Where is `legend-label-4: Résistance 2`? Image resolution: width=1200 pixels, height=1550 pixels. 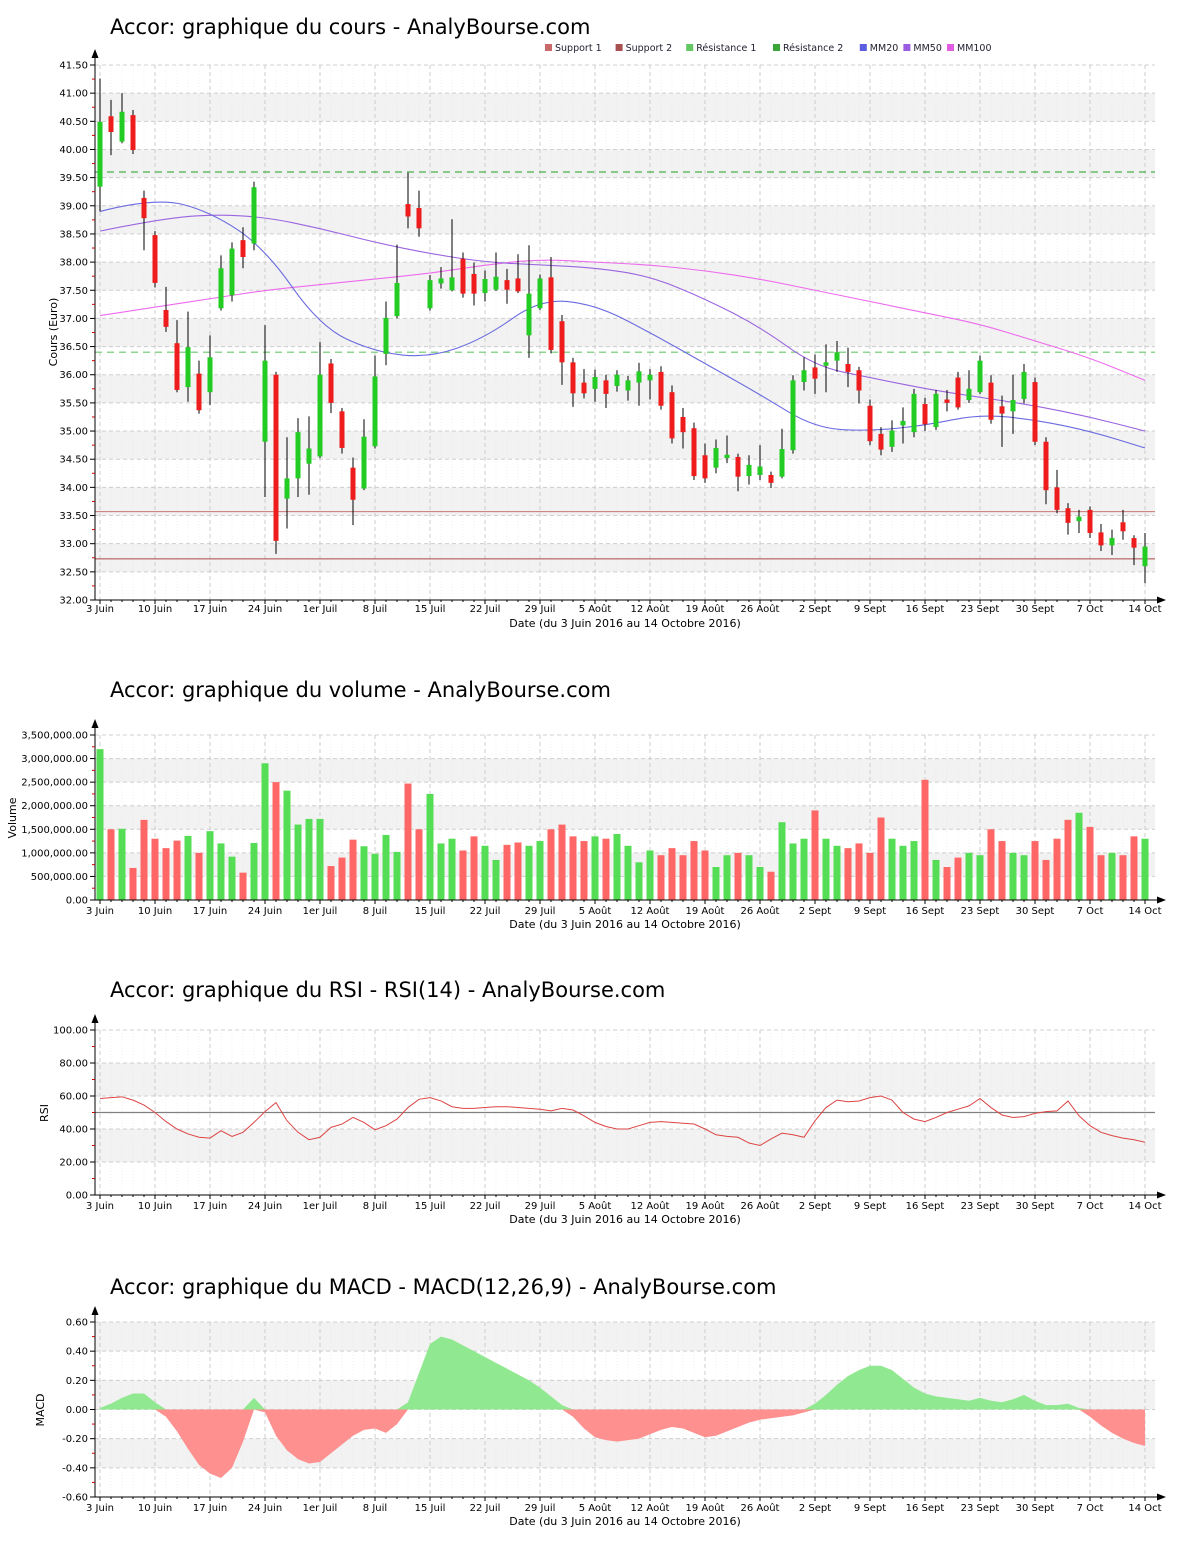 legend-label-4: Résistance 2 is located at coordinates (813, 48).